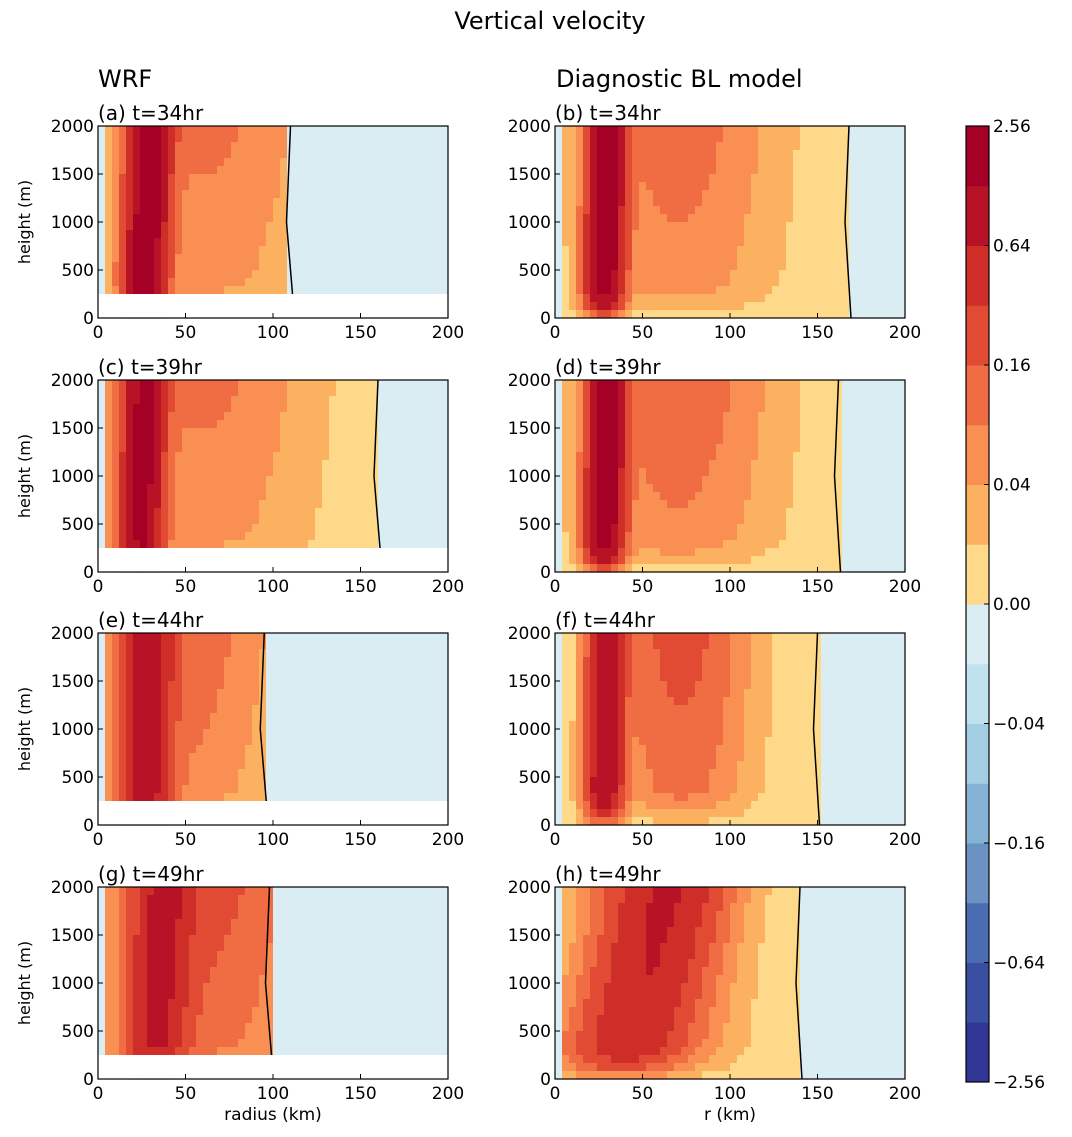 This screenshot has width=1072, height=1137. Describe the element at coordinates (151, 620) in the screenshot. I see `panel-label: (e) t=44hr` at that location.